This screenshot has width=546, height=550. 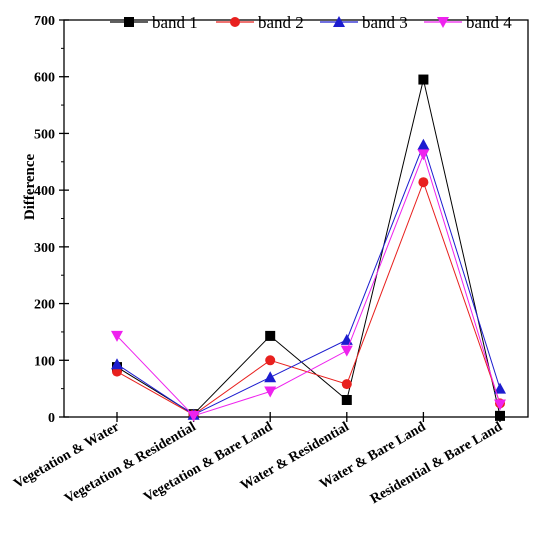 I want to click on y-tick-label: 100, so click(x=44, y=361).